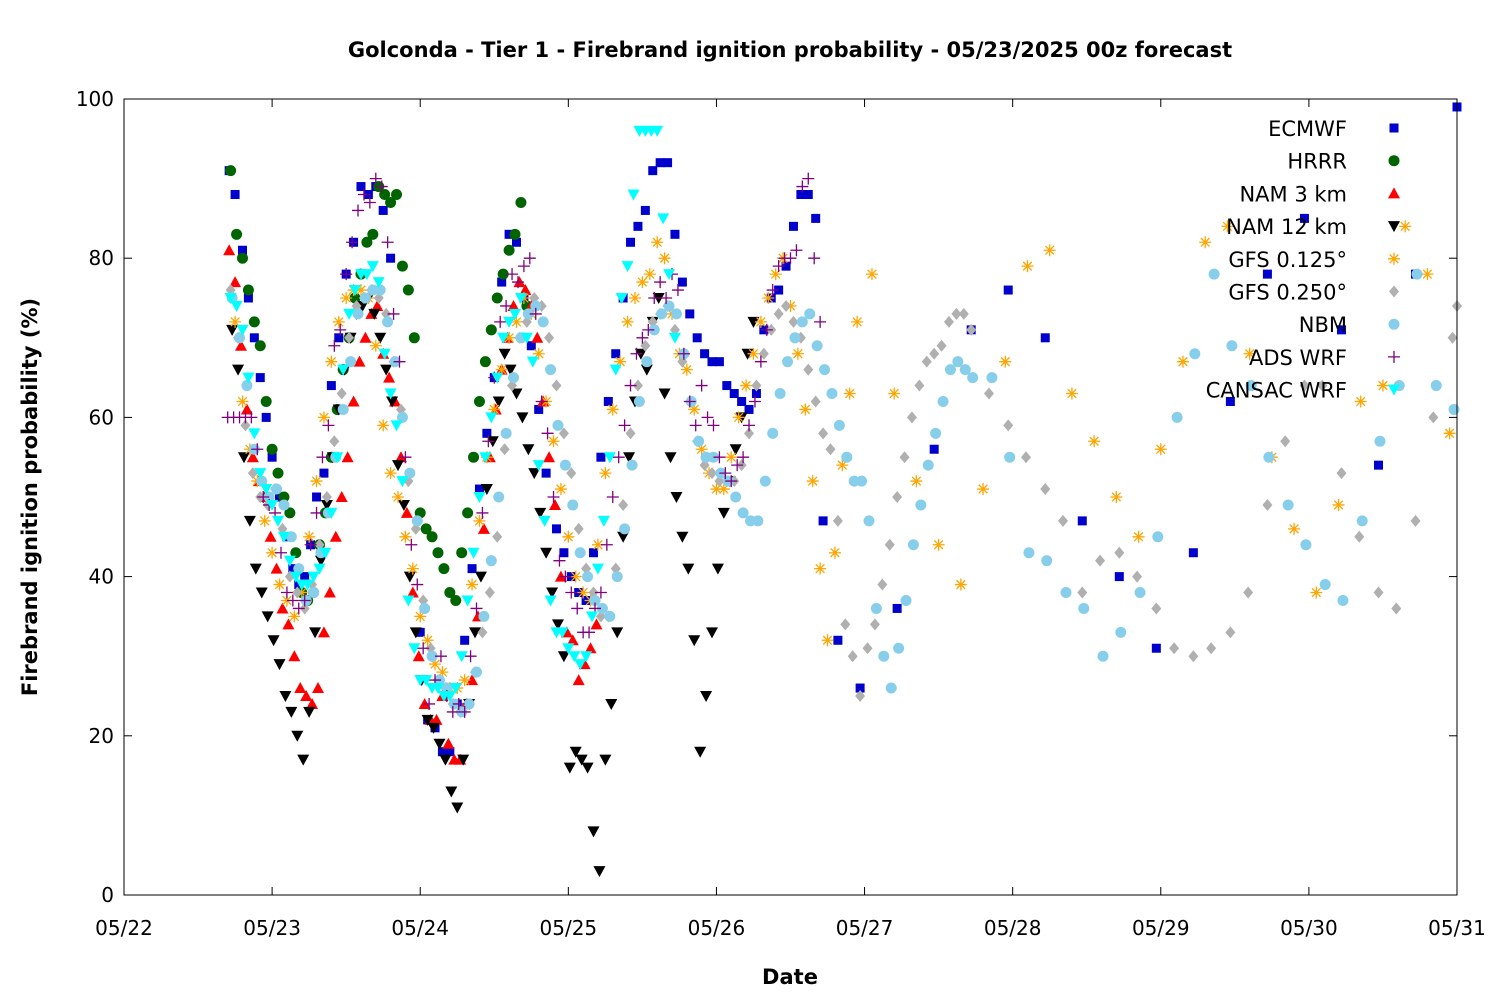  Describe the element at coordinates (1323, 325) in the screenshot. I see `legend-label: NBM` at that location.